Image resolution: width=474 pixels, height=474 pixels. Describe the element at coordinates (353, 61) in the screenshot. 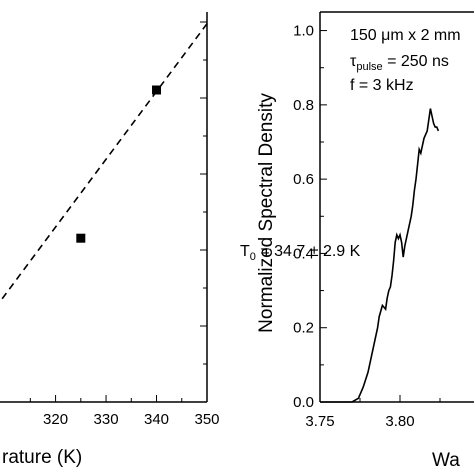

I see `annotation-pulse-tau: τ` at that location.